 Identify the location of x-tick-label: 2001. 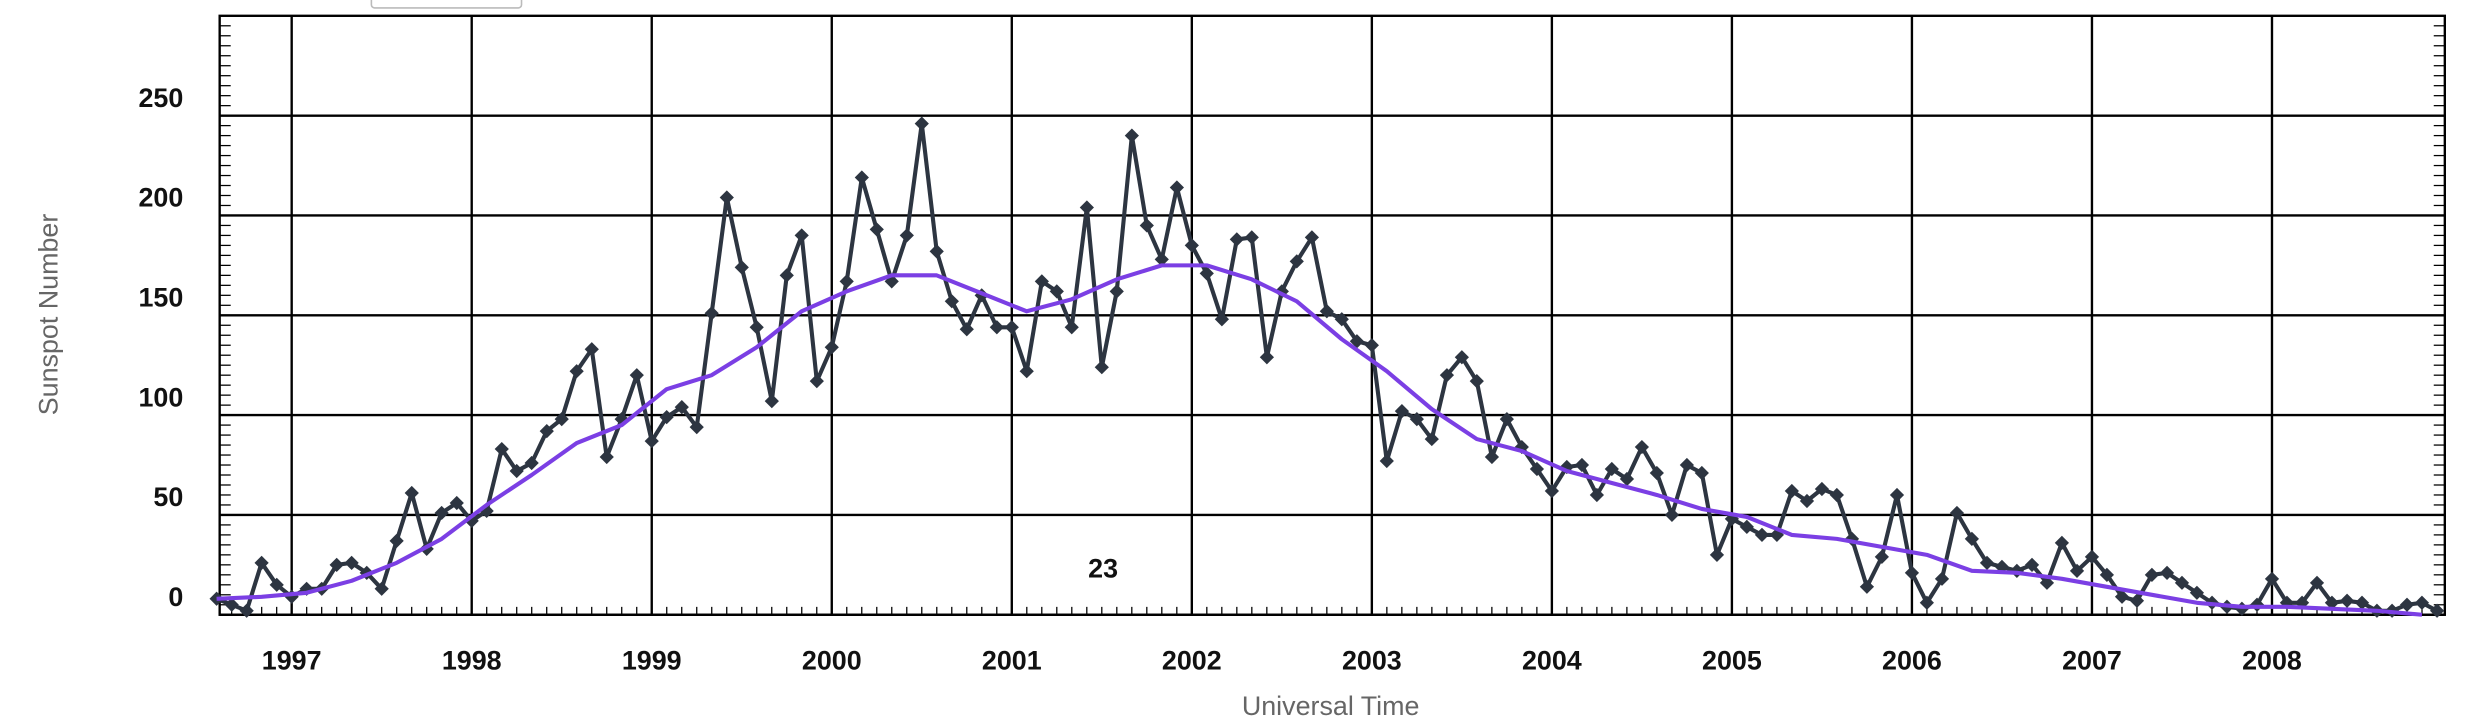
(1012, 660).